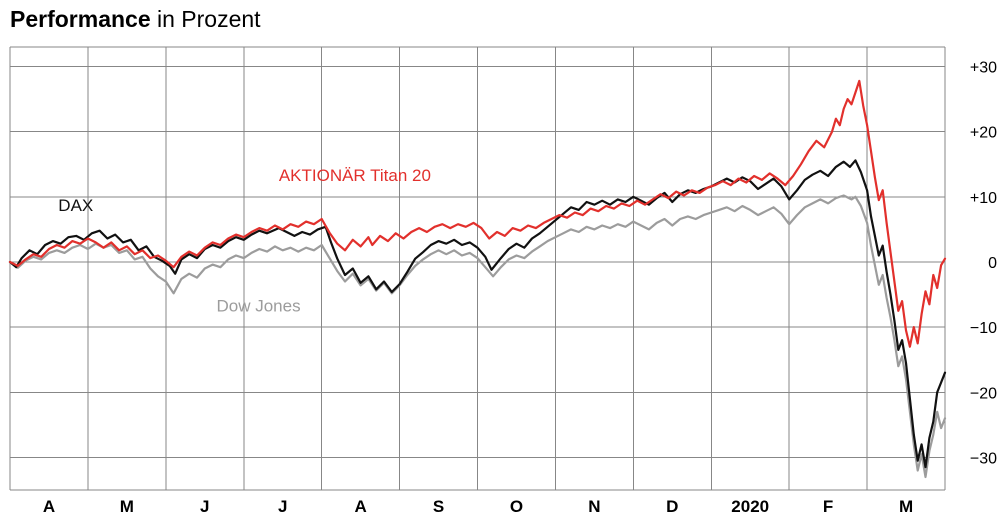 The height and width of the screenshot is (524, 1000). I want to click on y-axis-label: −20, so click(983, 393).